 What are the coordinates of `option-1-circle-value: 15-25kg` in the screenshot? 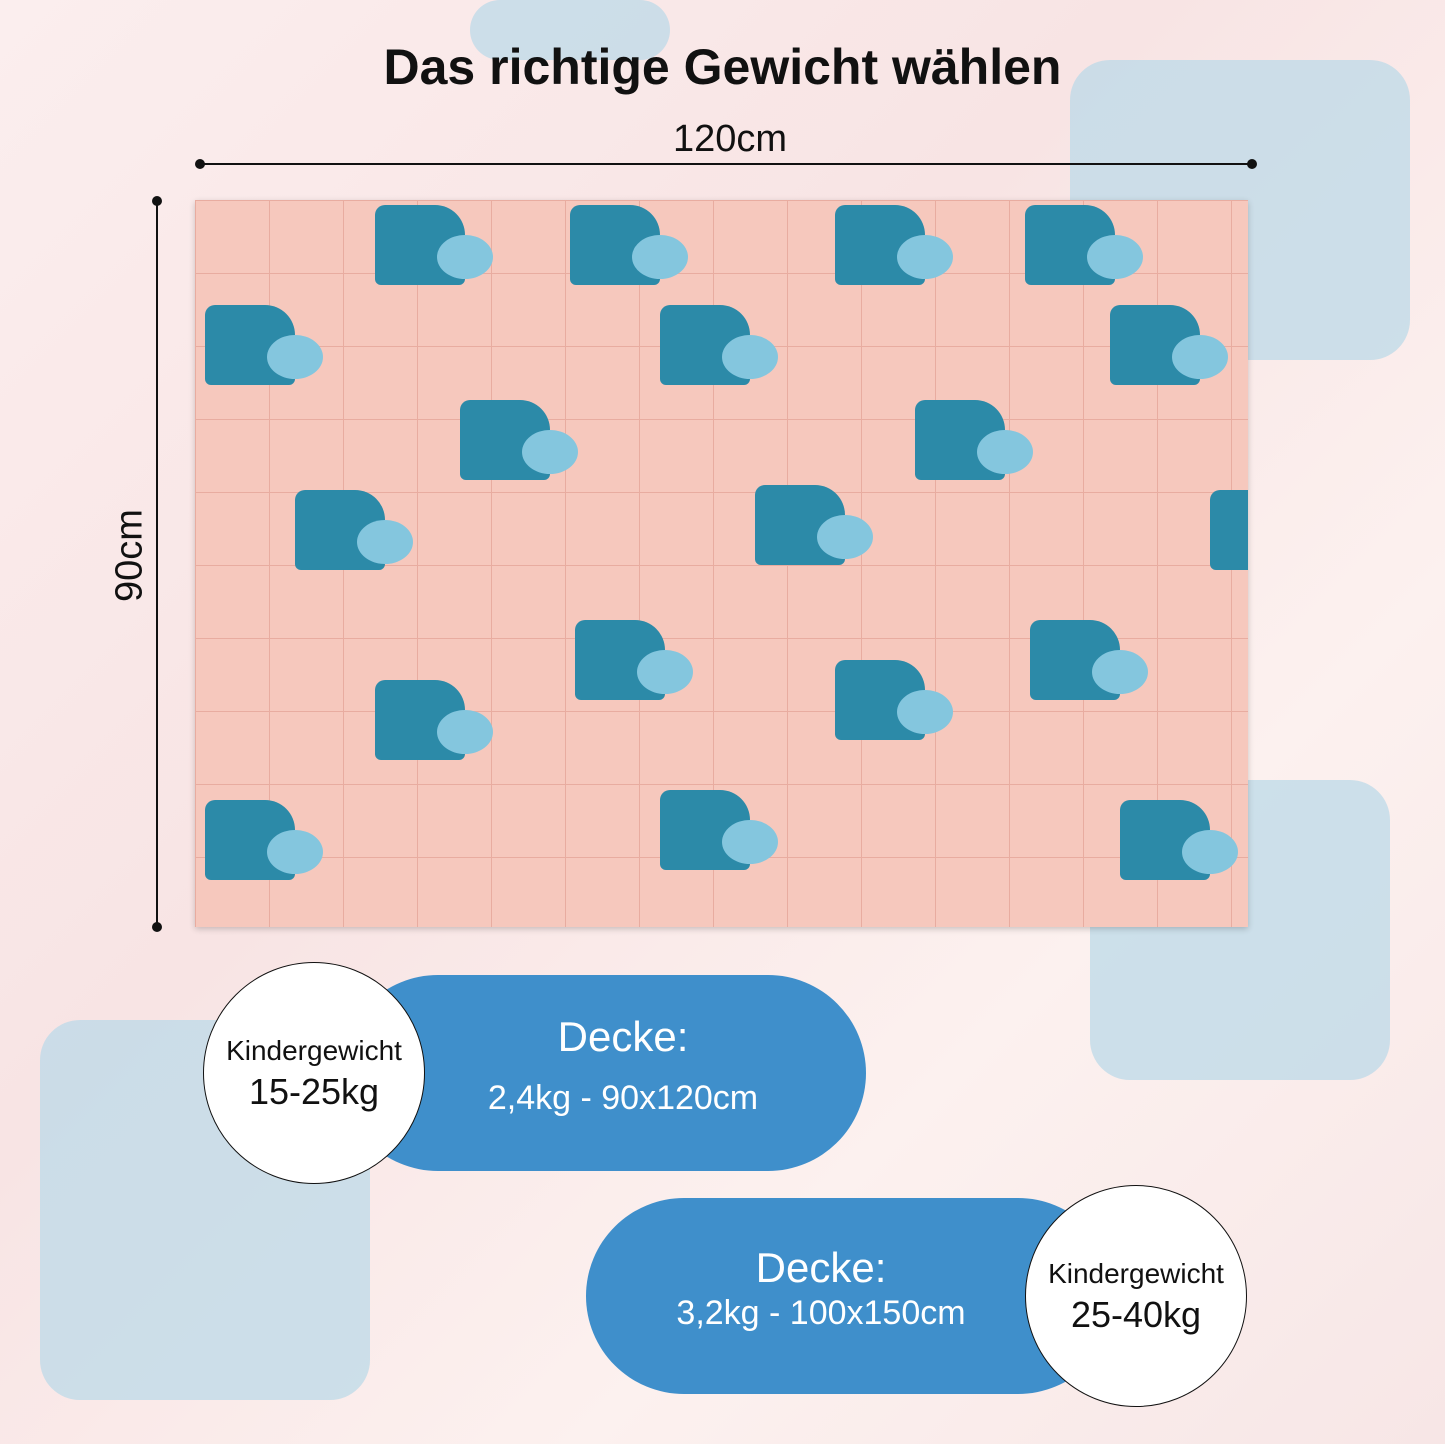 It's located at (314, 1091).